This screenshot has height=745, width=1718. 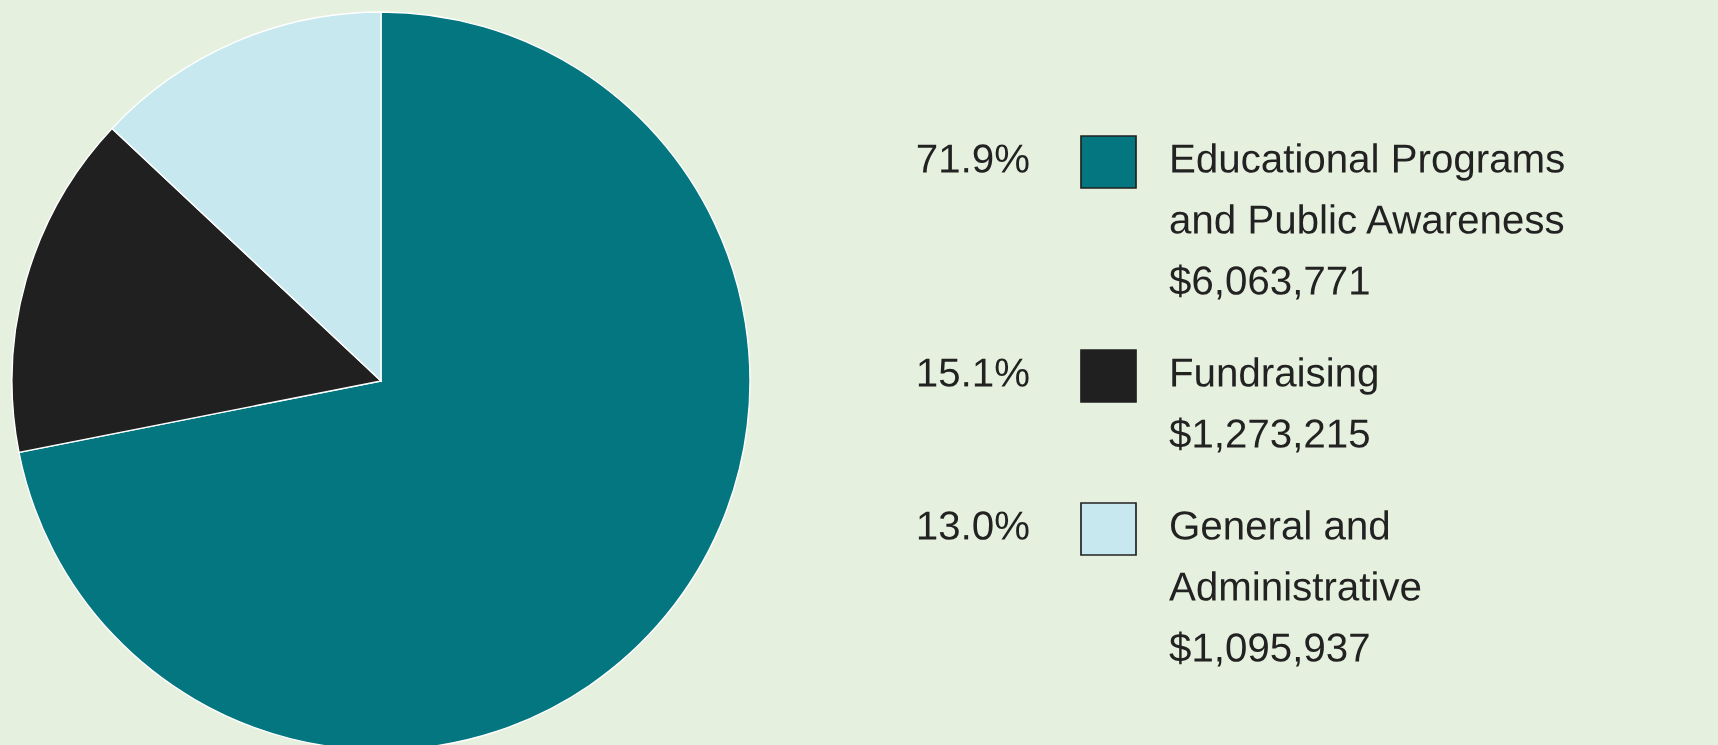 What do you see at coordinates (1269, 282) in the screenshot?
I see `text: $6,063,771` at bounding box center [1269, 282].